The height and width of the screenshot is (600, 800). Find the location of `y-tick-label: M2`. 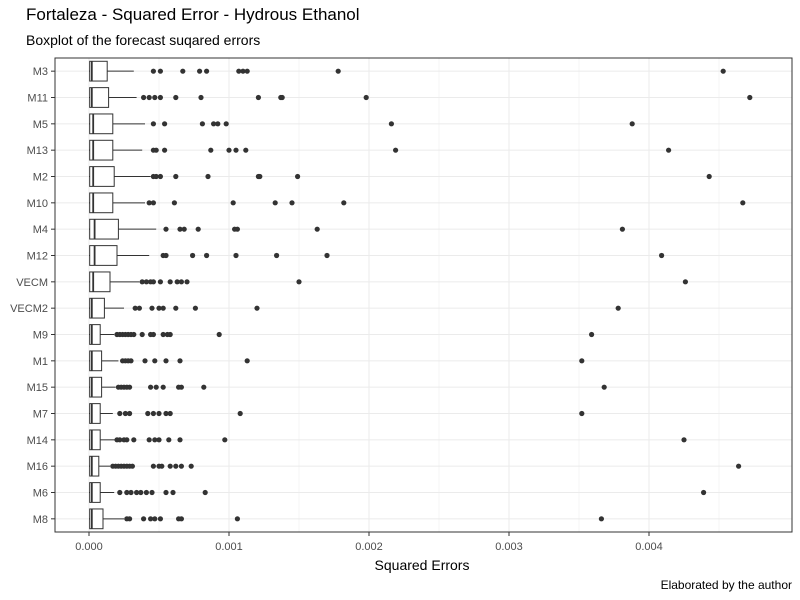

y-tick-label: M2 is located at coordinates (40, 178).